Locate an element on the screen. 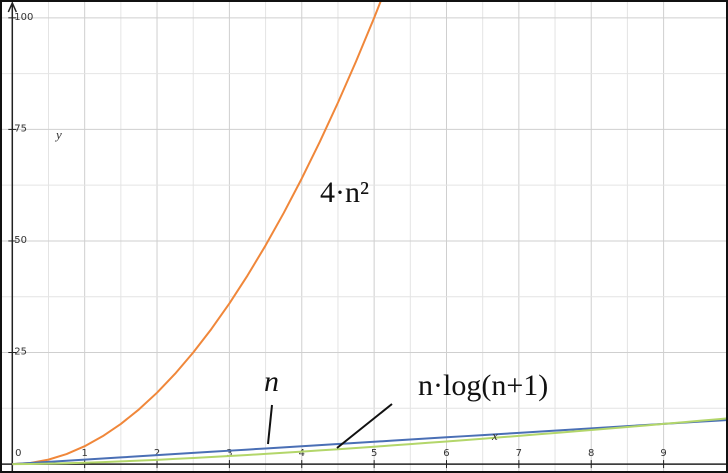  annotation: 4·n² is located at coordinates (344, 192).